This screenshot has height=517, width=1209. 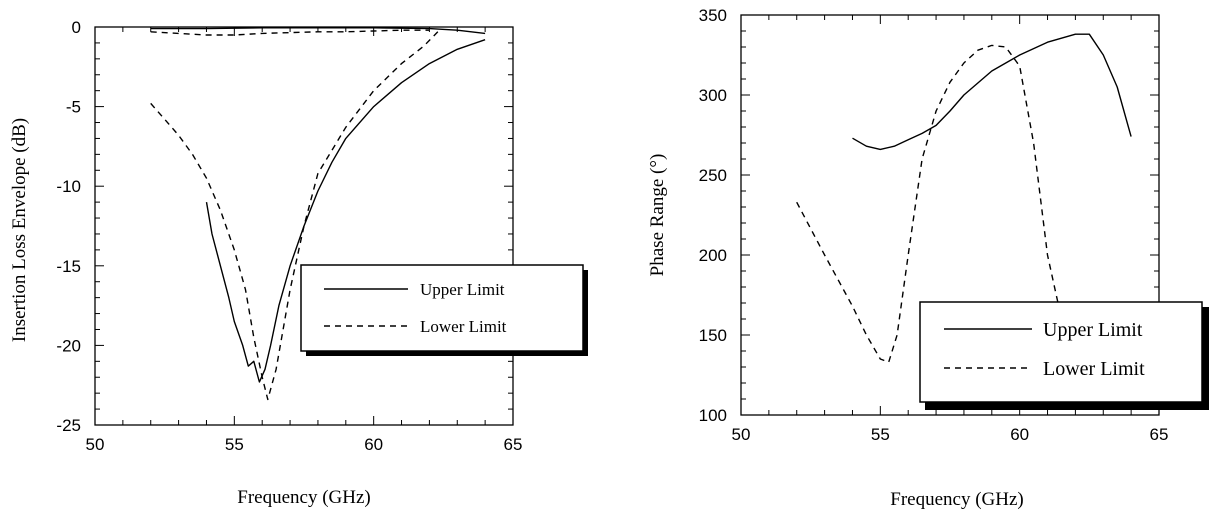 I want to click on y-tick-label: -20, so click(x=68, y=345).